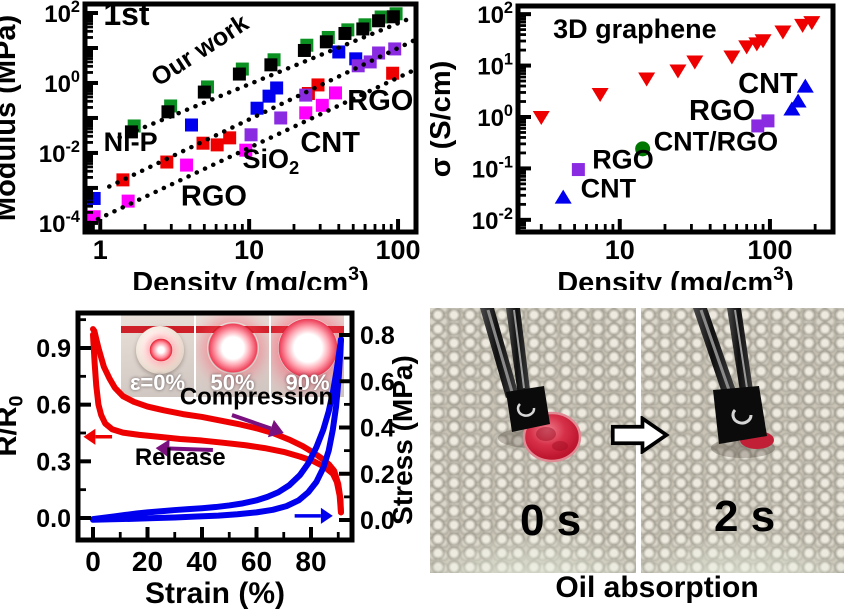 Image resolution: width=844 pixels, height=609 pixels. Describe the element at coordinates (492, 168) in the screenshot. I see `y-tick-label: 10⁻¹` at that location.